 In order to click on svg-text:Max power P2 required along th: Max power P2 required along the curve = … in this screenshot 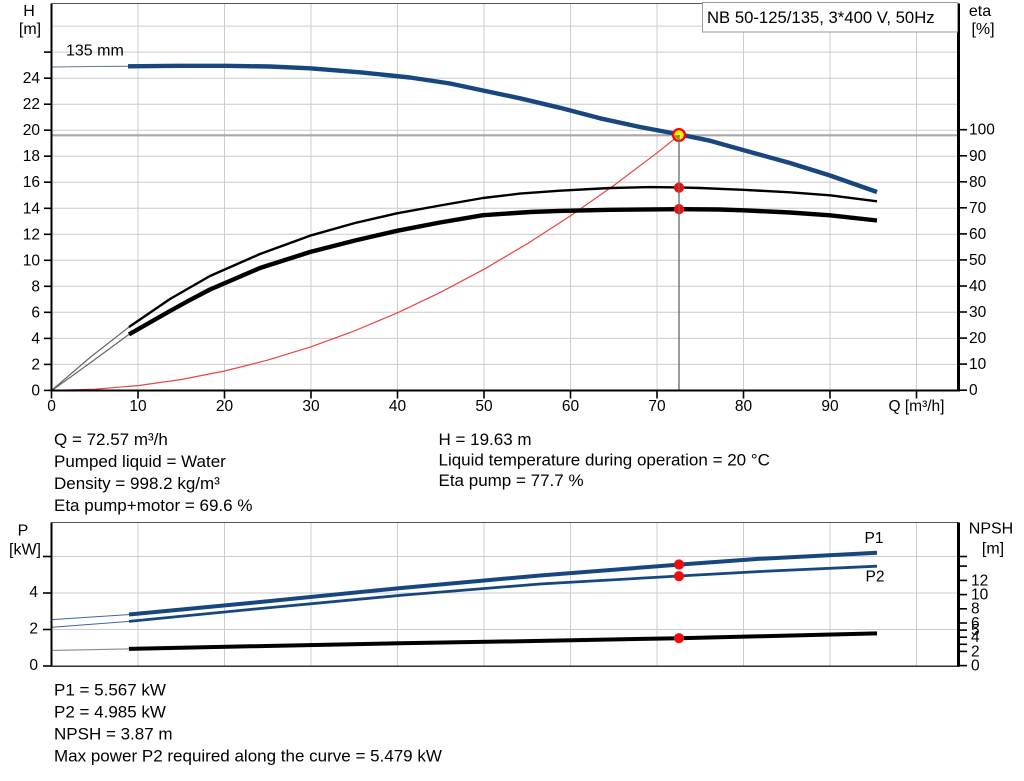, I will do `click(248, 756)`.